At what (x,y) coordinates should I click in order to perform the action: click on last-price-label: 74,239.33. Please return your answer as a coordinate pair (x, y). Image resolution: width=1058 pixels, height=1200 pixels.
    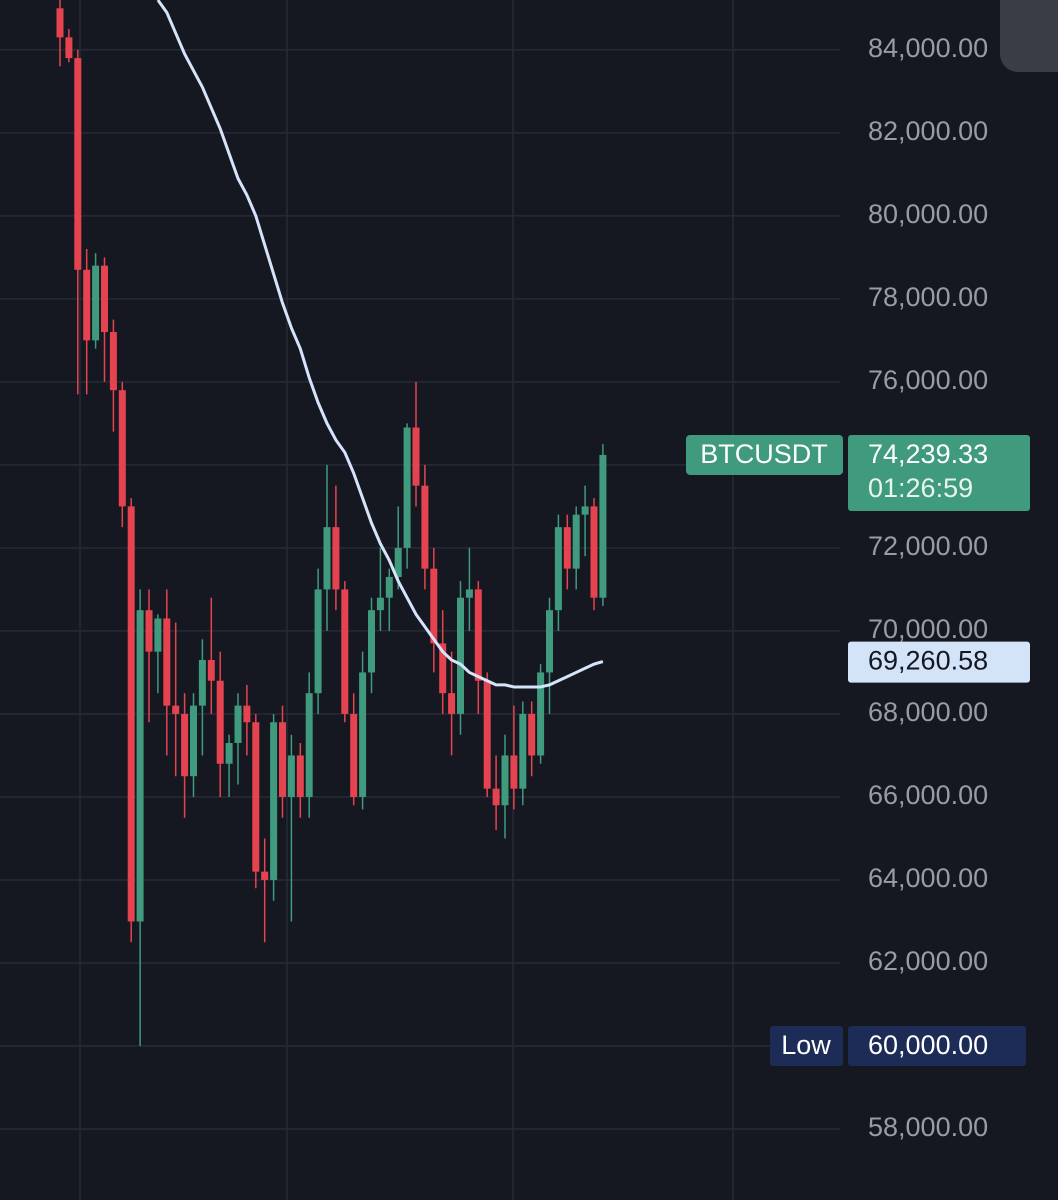
    Looking at the image, I should click on (928, 454).